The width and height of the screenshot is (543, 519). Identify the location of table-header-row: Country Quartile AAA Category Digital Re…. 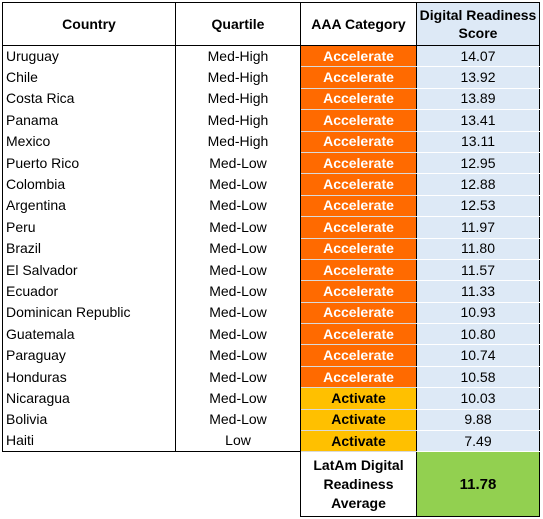
(271, 24).